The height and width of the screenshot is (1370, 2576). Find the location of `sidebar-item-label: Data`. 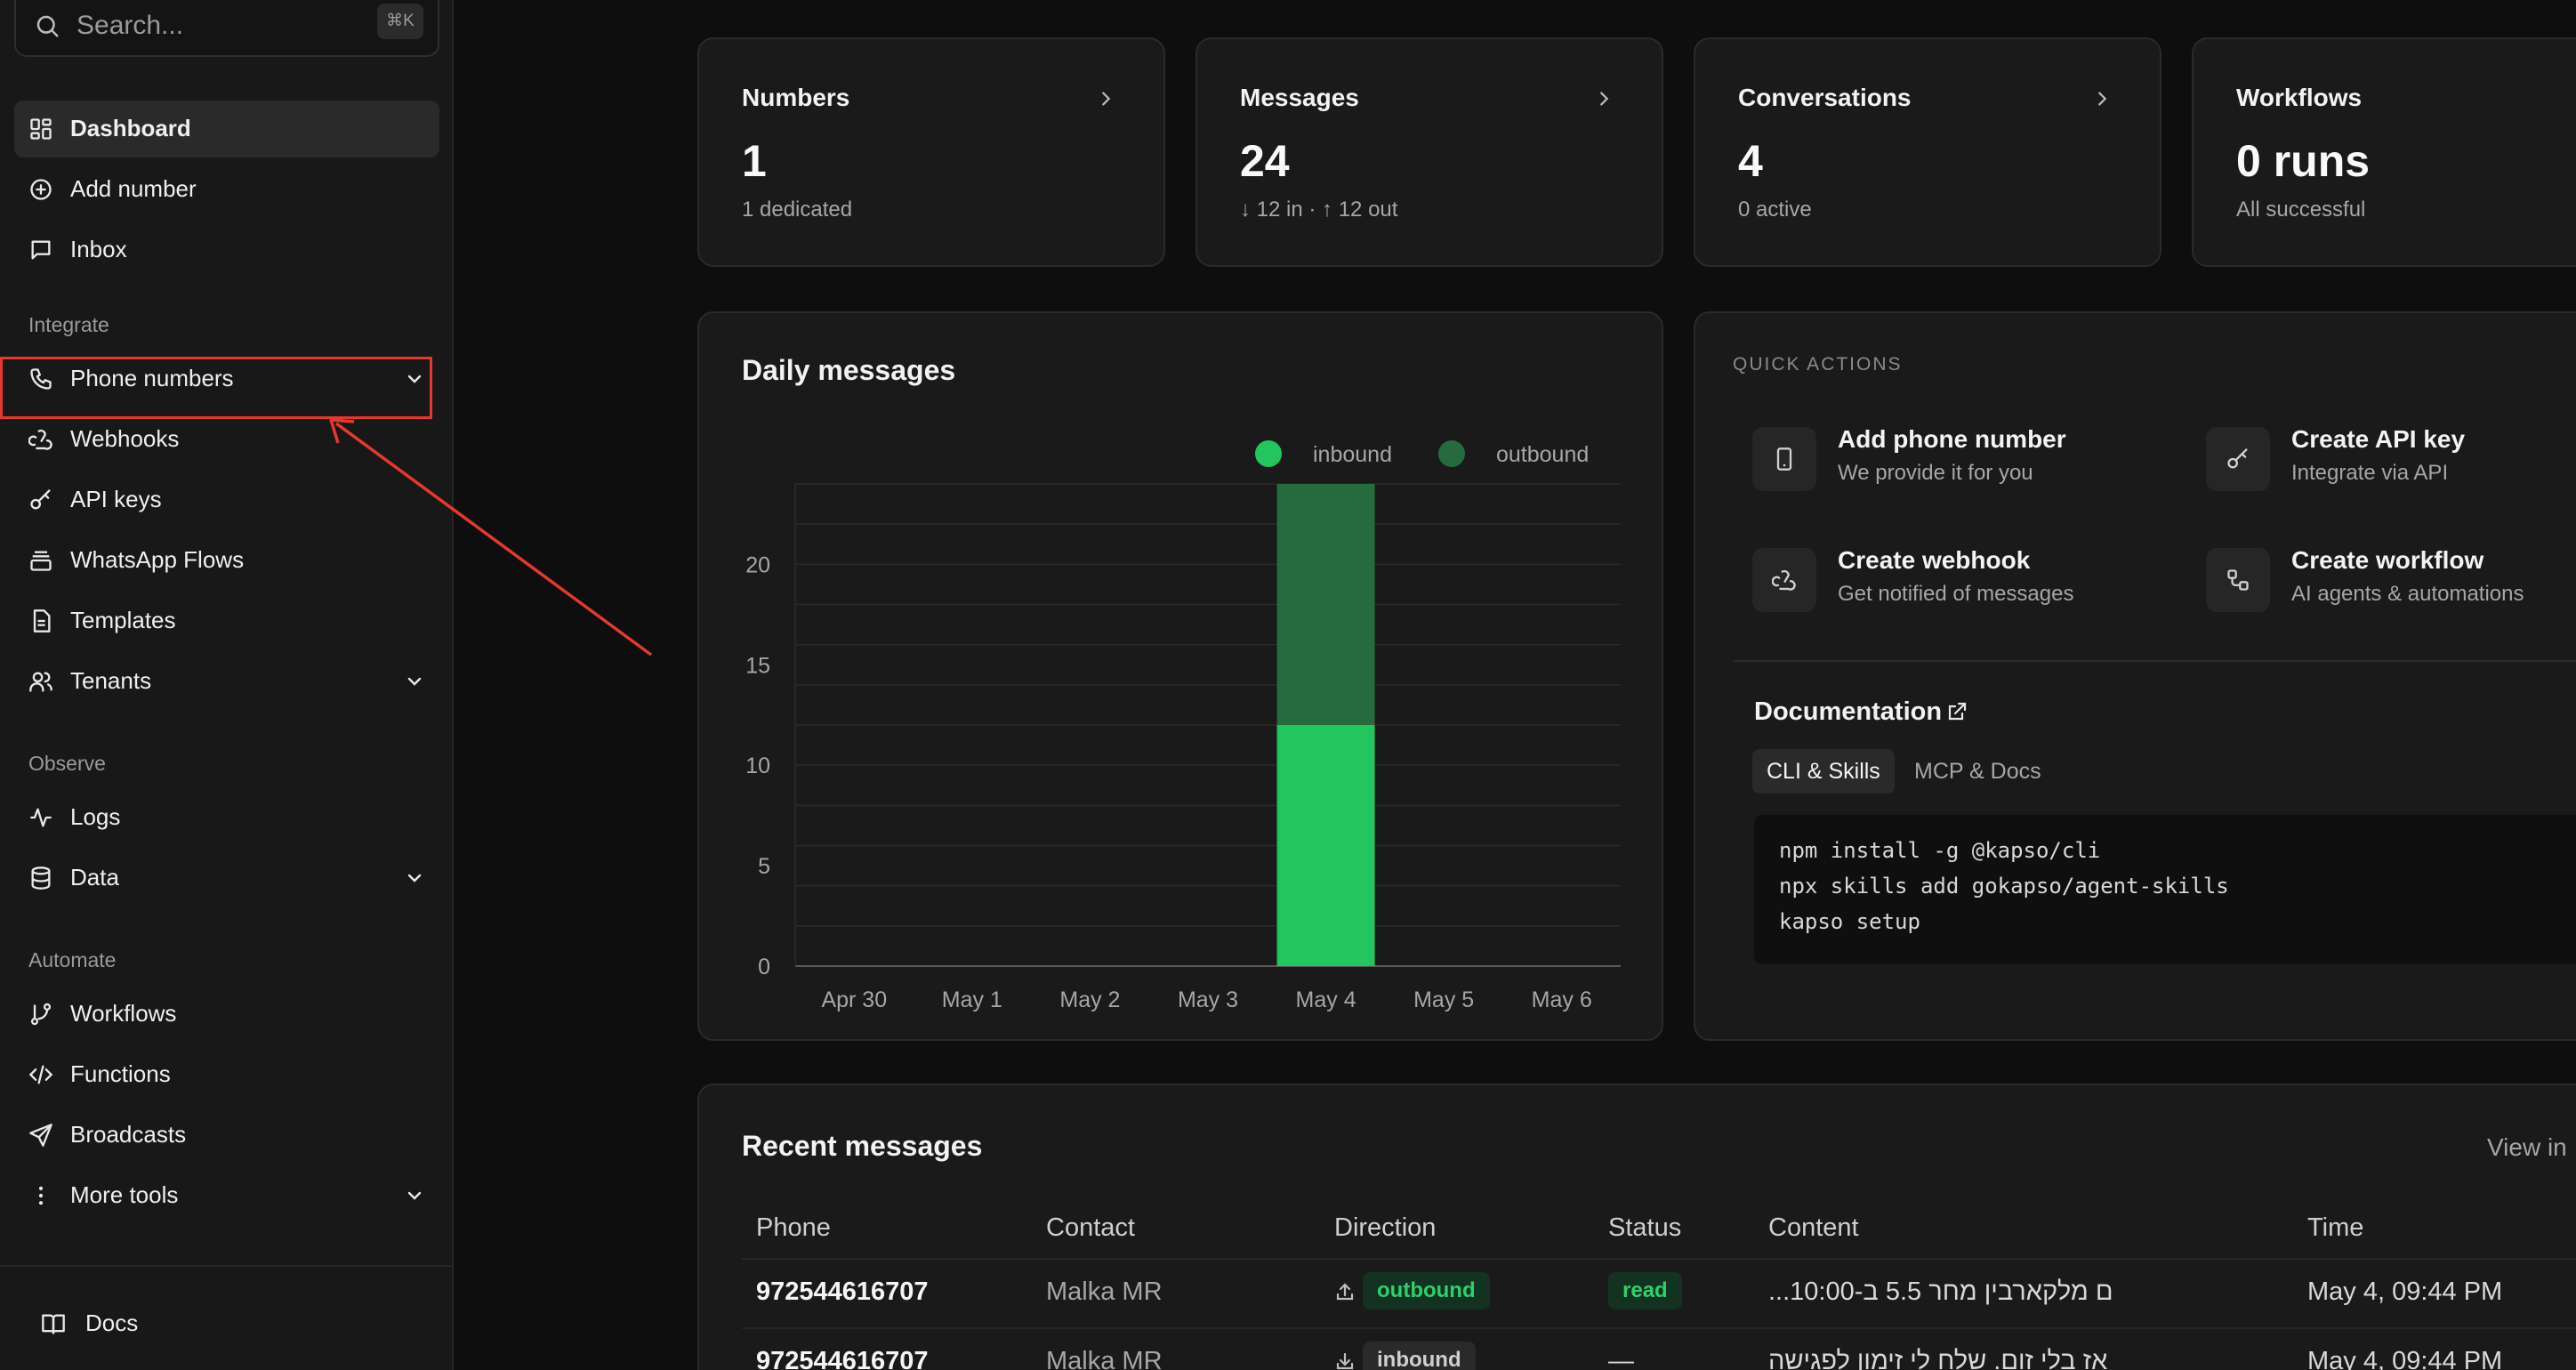

sidebar-item-label: Data is located at coordinates (94, 877).